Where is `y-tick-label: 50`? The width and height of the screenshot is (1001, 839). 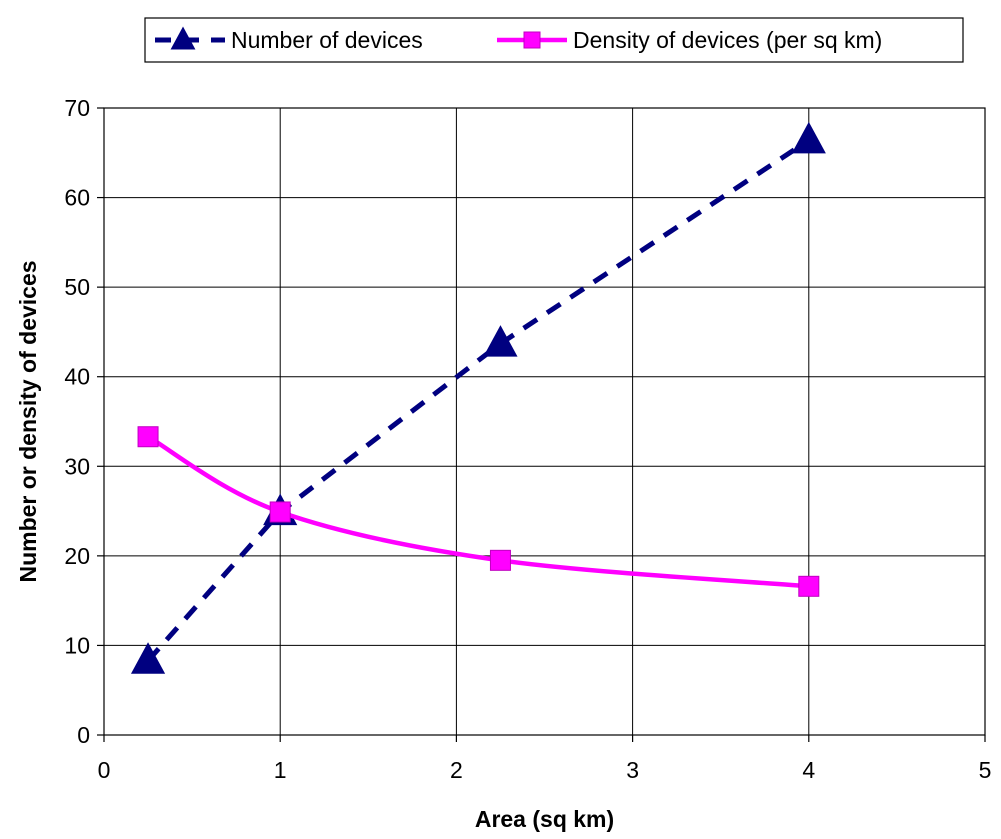 y-tick-label: 50 is located at coordinates (77, 287).